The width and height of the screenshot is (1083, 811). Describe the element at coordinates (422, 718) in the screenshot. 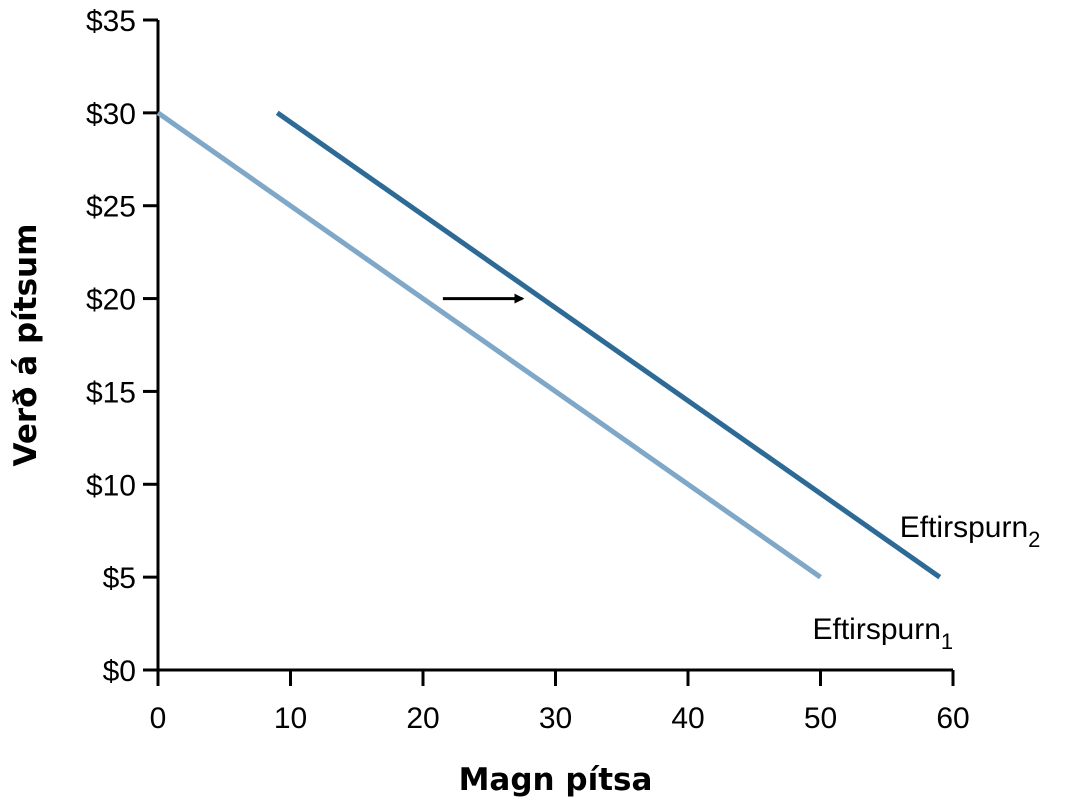

I see `x-tick-label: 20` at that location.